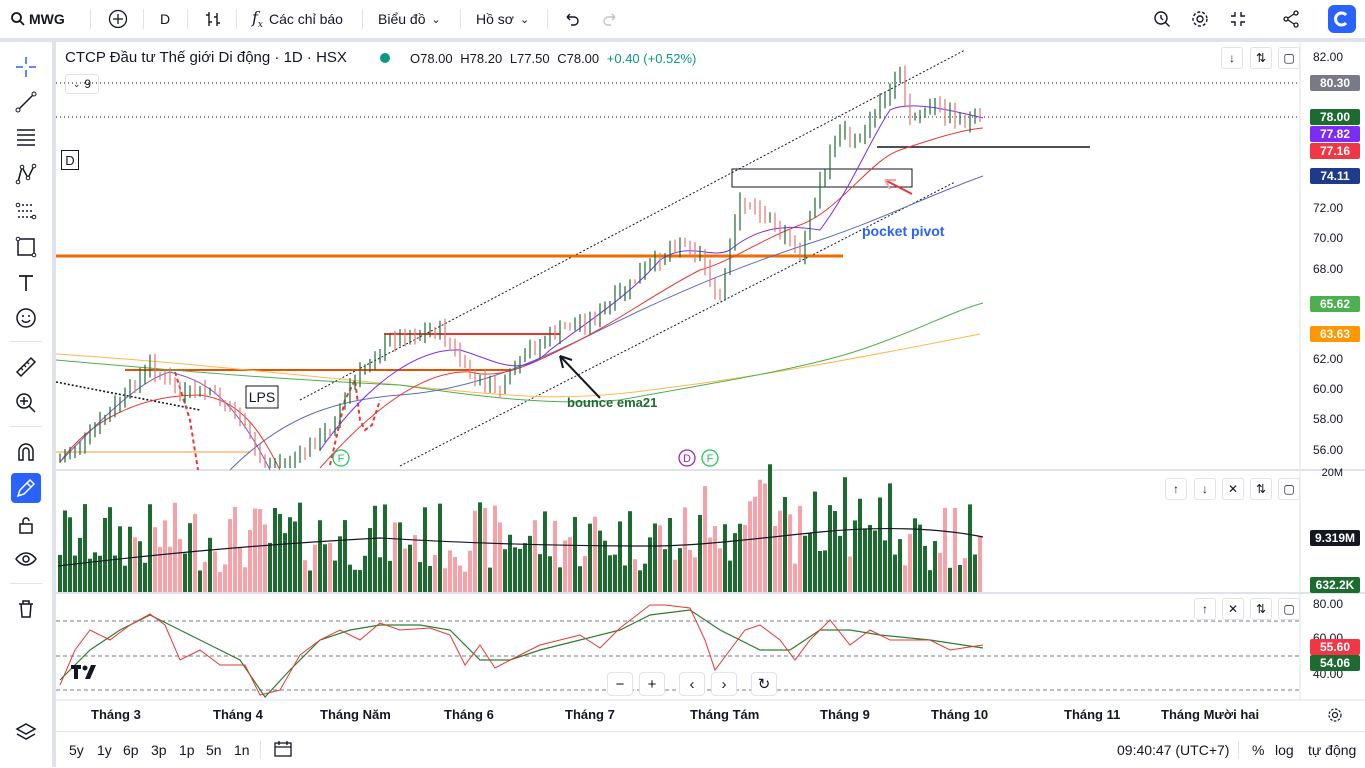 This screenshot has width=1365, height=768. I want to click on fib-tool, so click(26, 137).